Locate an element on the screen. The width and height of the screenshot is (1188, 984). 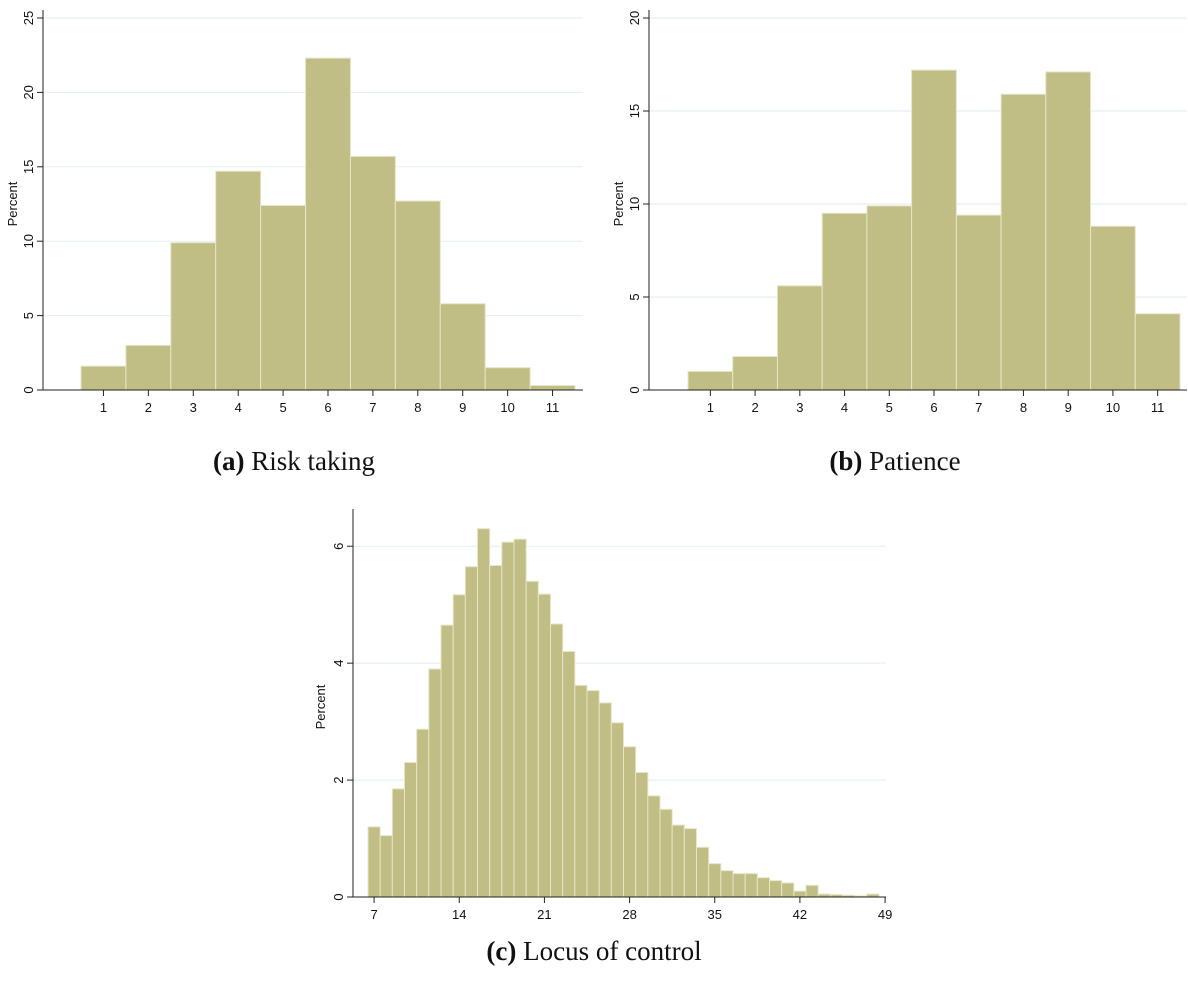
caption-risk-taking: (a) Risk taking is located at coordinates (294, 461).